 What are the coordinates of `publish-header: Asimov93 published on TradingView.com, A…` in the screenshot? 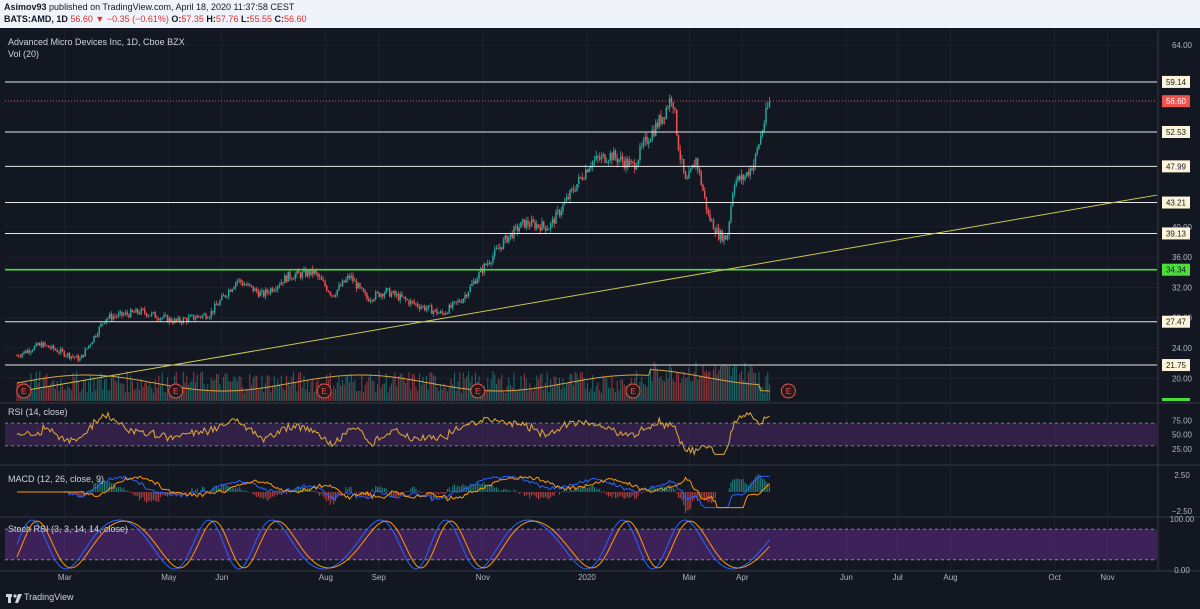 It's located at (600, 14).